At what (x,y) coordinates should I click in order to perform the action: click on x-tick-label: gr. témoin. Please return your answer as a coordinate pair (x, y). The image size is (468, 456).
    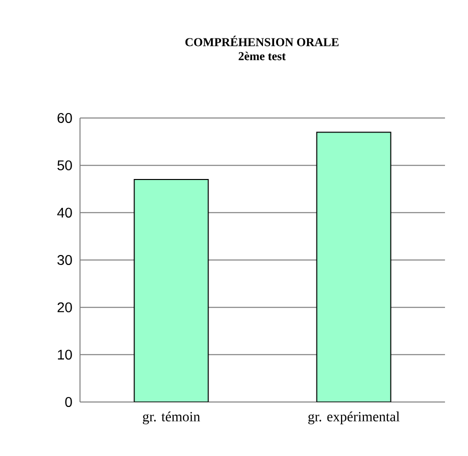
    Looking at the image, I should click on (171, 418).